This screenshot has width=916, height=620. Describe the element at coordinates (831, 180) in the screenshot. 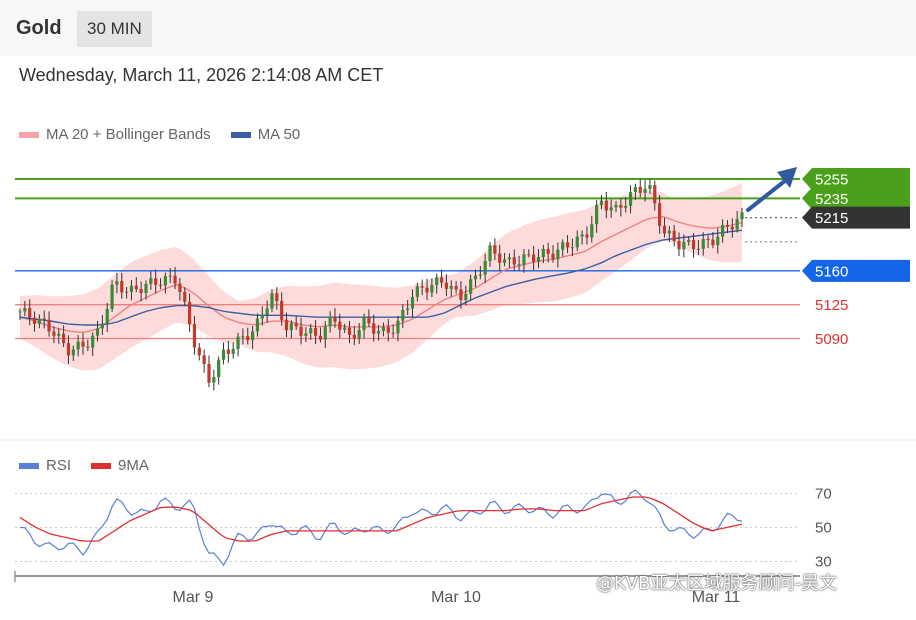

I see `price-tag-label-5255: 5255` at that location.